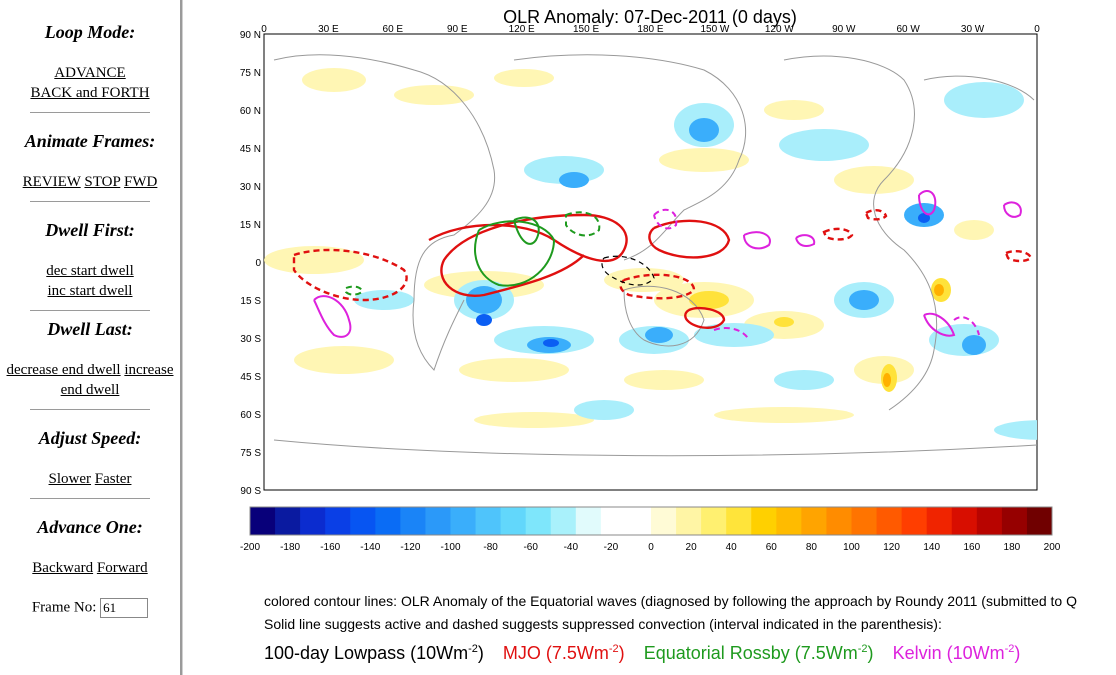 The width and height of the screenshot is (1116, 675). Describe the element at coordinates (90, 271) in the screenshot. I see `dec-start-dwell-link: dec start dwell` at that location.